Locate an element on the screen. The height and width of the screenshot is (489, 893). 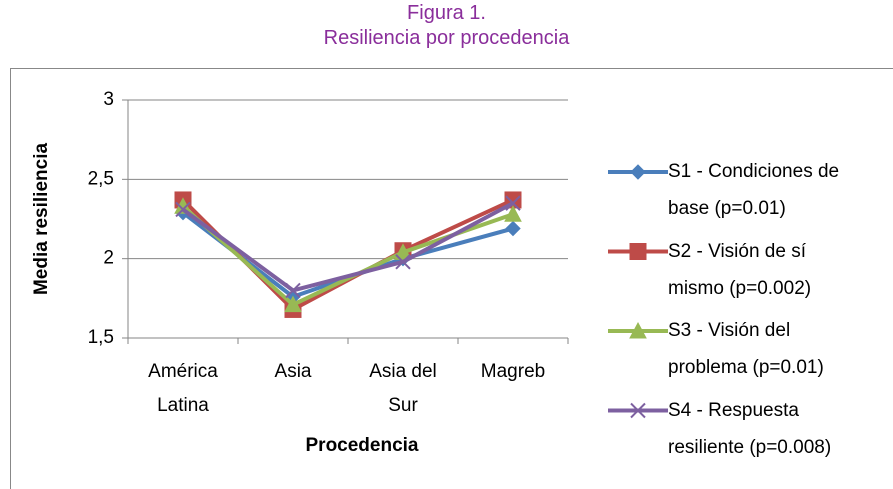
x-tick-label: Asia del Sur is located at coordinates (403, 388).